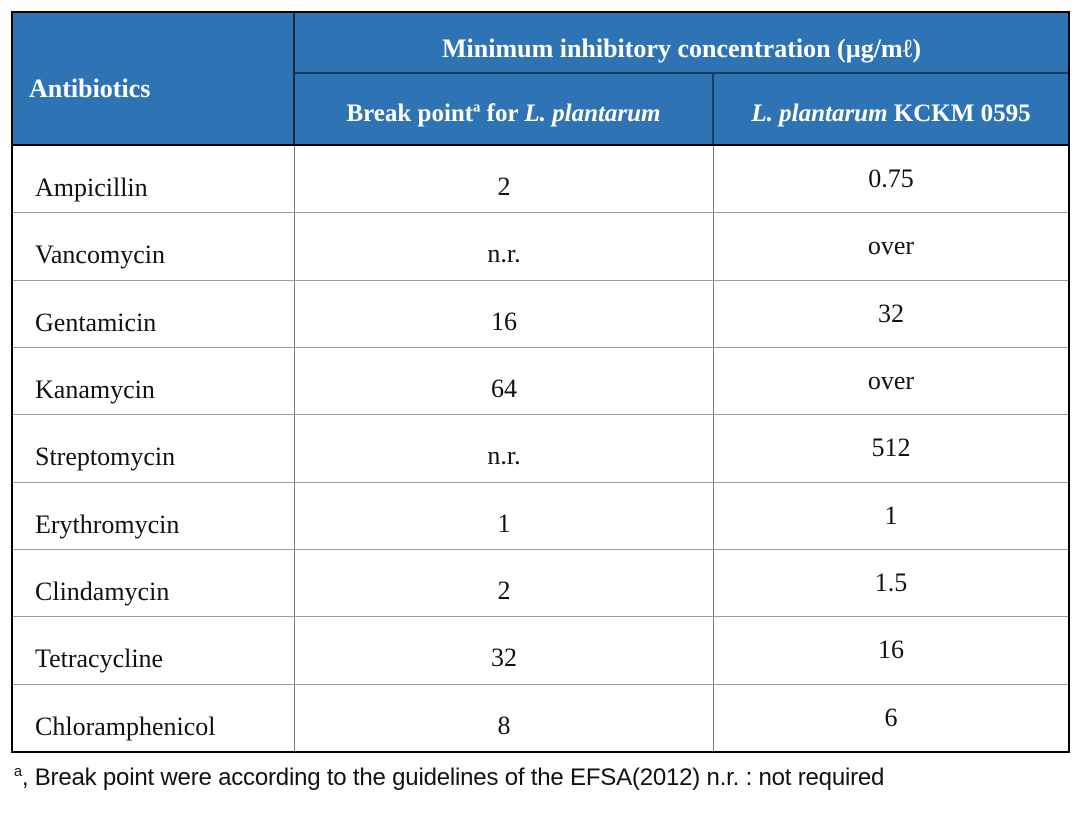 The width and height of the screenshot is (1088, 814). Describe the element at coordinates (90, 88) in the screenshot. I see `antibiotics-header-label: Antibiotics` at that location.